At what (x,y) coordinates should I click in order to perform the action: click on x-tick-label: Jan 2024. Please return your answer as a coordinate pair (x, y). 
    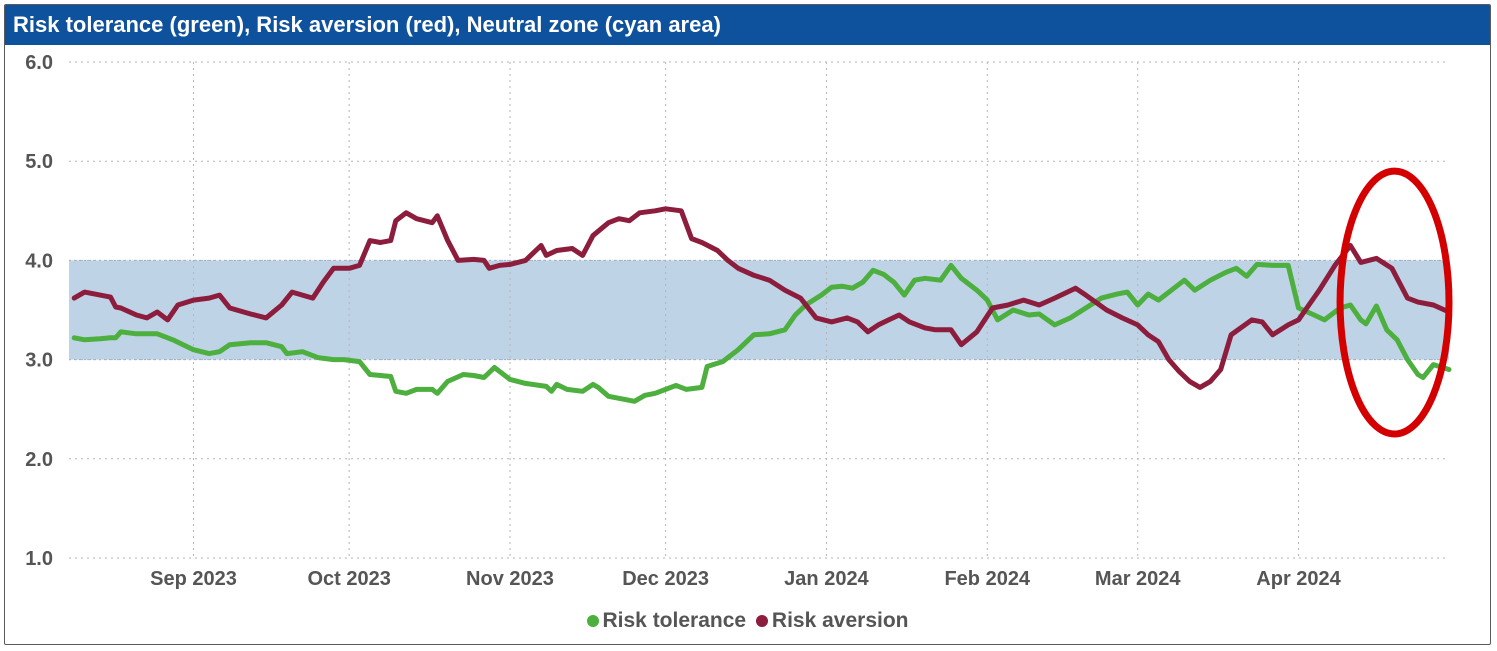
    Looking at the image, I should click on (826, 579).